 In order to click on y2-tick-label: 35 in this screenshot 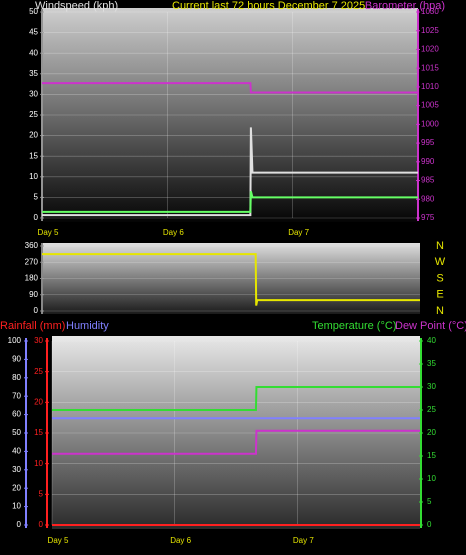, I will do `click(431, 363)`.